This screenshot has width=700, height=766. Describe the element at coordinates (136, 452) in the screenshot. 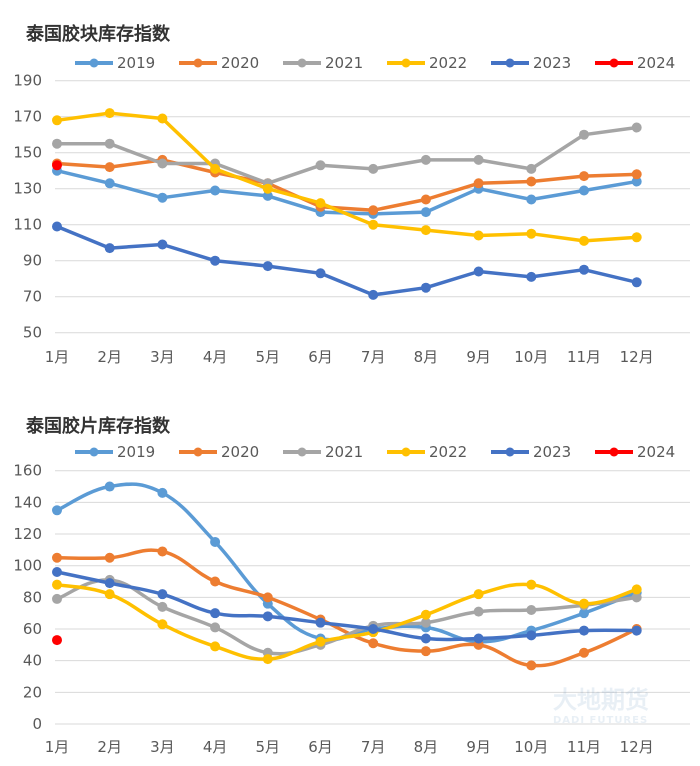

I see `legend-label: 2019` at that location.